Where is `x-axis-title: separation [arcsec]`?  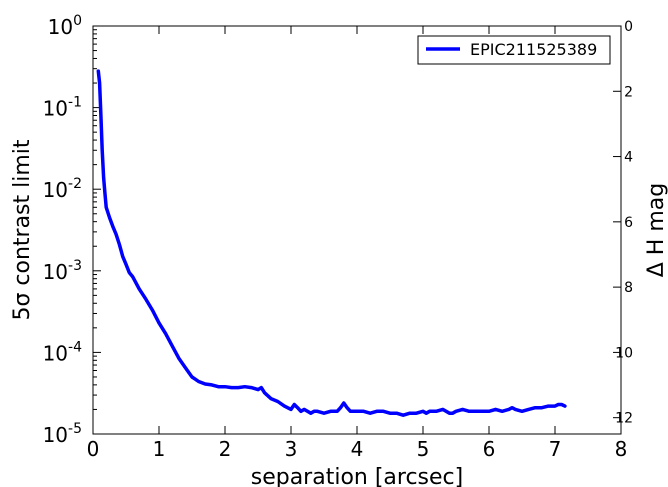 x-axis-title: separation [arcsec] is located at coordinates (357, 476).